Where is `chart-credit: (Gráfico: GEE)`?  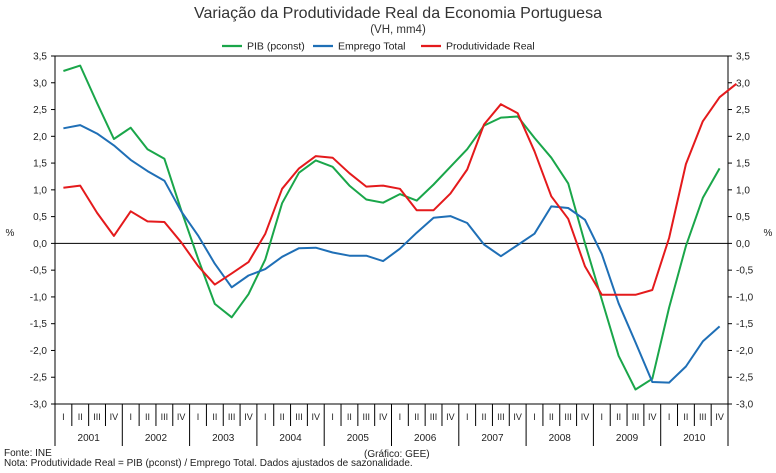
chart-credit: (Gráfico: GEE) is located at coordinates (397, 454).